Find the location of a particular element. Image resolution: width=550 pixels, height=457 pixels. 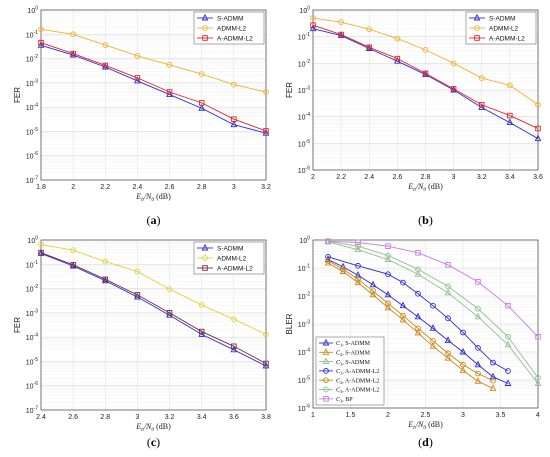

x-tick-label: 3.8 is located at coordinates (266, 417).